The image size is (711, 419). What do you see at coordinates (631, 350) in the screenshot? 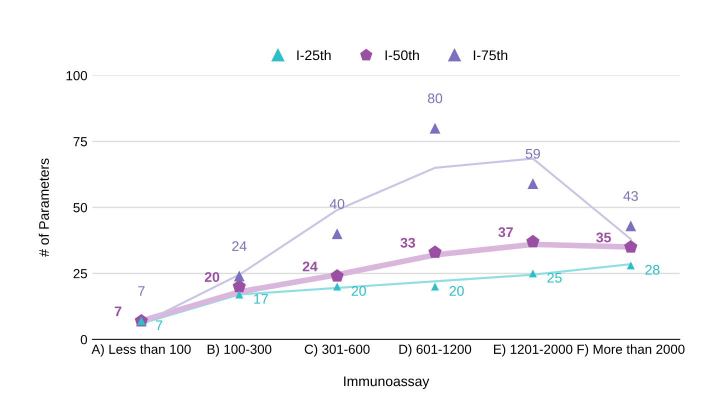
I see `x-tick-label: F) More than 2000` at bounding box center [631, 350].